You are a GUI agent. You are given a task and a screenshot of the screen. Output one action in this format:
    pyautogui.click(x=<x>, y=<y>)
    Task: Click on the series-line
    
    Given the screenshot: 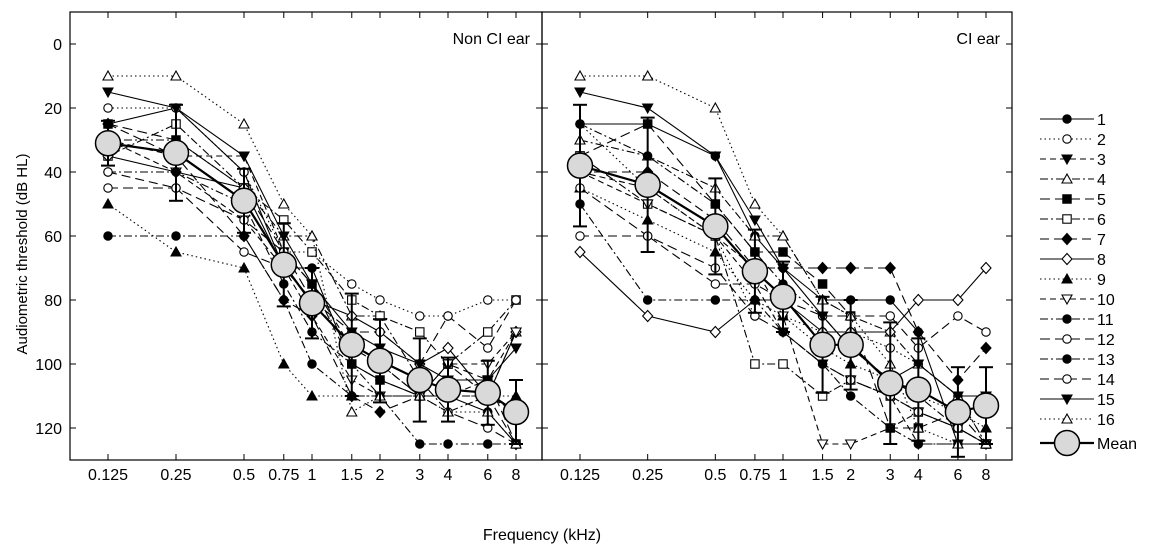 What is the action you would take?
    pyautogui.click(x=783, y=292)
    